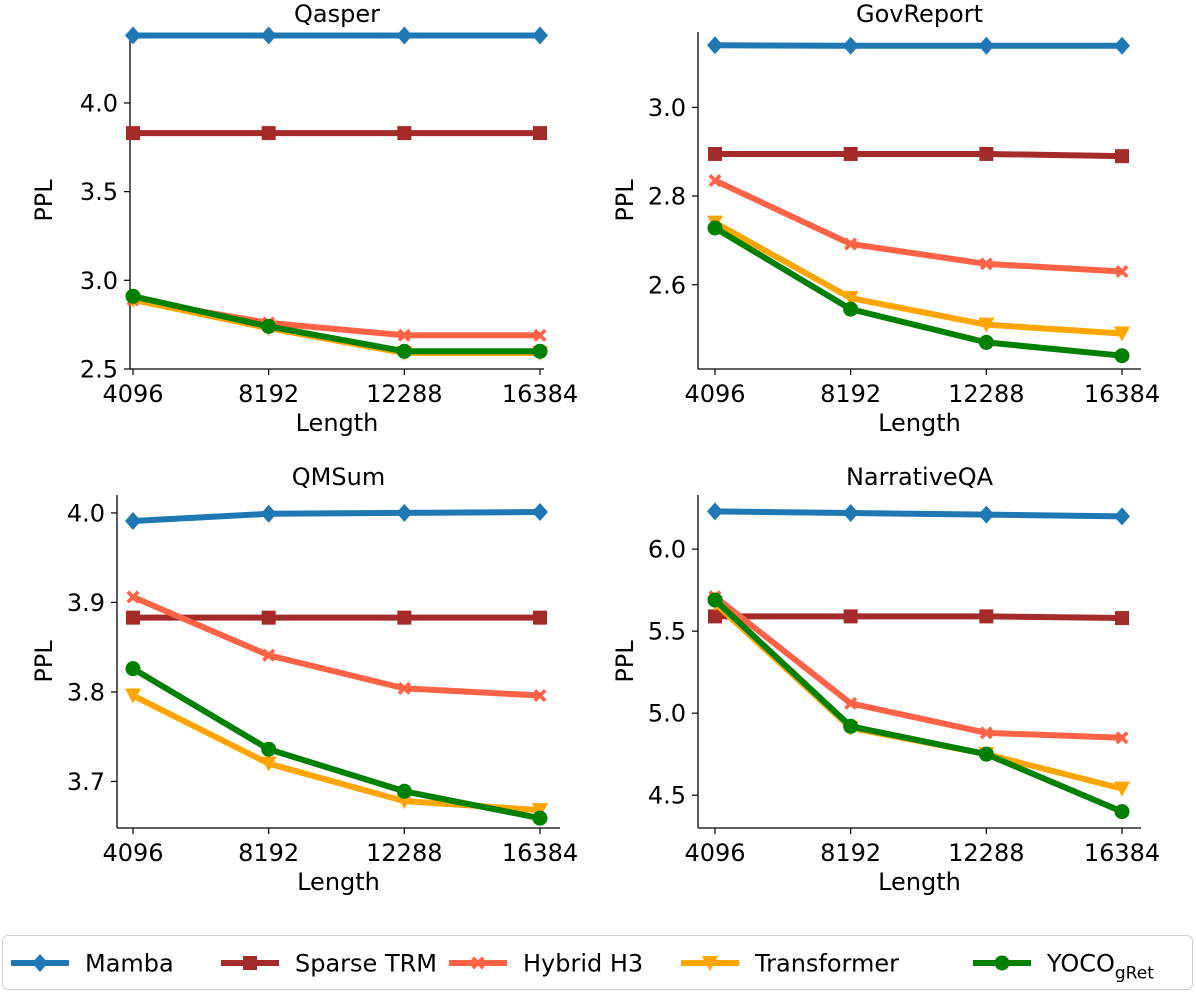 Image resolution: width=1196 pixels, height=995 pixels. What do you see at coordinates (583, 964) in the screenshot?
I see `legend-label: Hybrid H3` at bounding box center [583, 964].